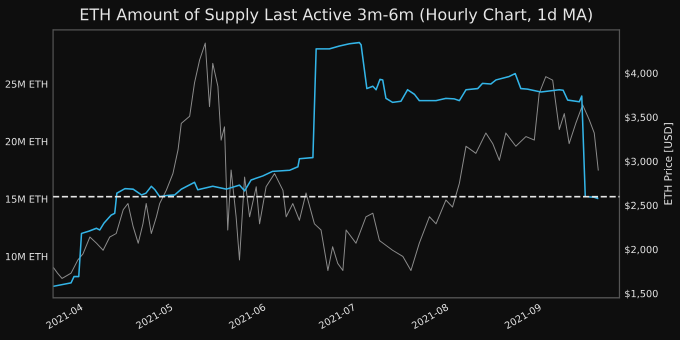 The image size is (680, 340). I want to click on chart-title: ETH Amount of Supply Last Active 3m-6m (Hourly Chart, 1d MA), so click(336, 16).